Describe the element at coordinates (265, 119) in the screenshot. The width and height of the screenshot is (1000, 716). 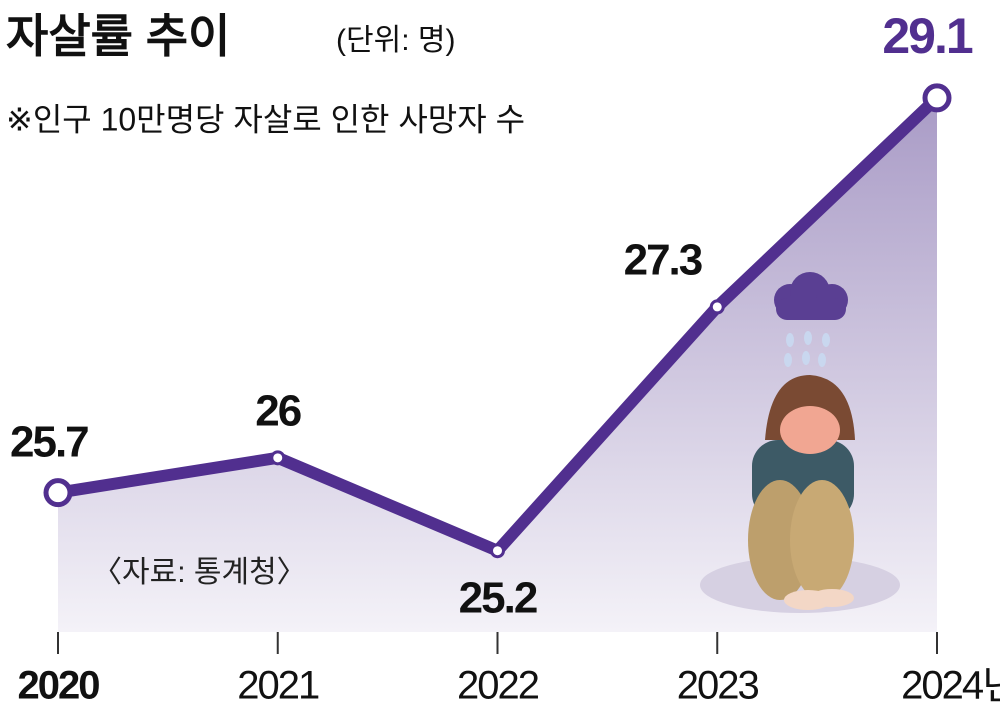
I see `subtitle: ※인구 10만명당 자살로 인한 사망자 수` at that location.